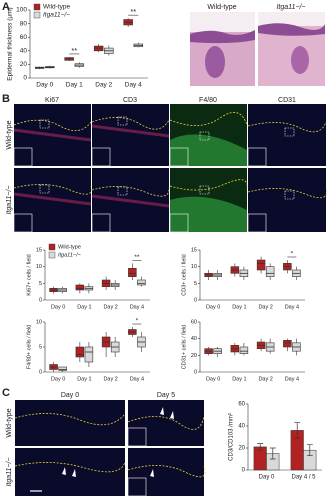 The width and height of the screenshot is (328, 500). I want to click on arrowhead, so click(118, 442).